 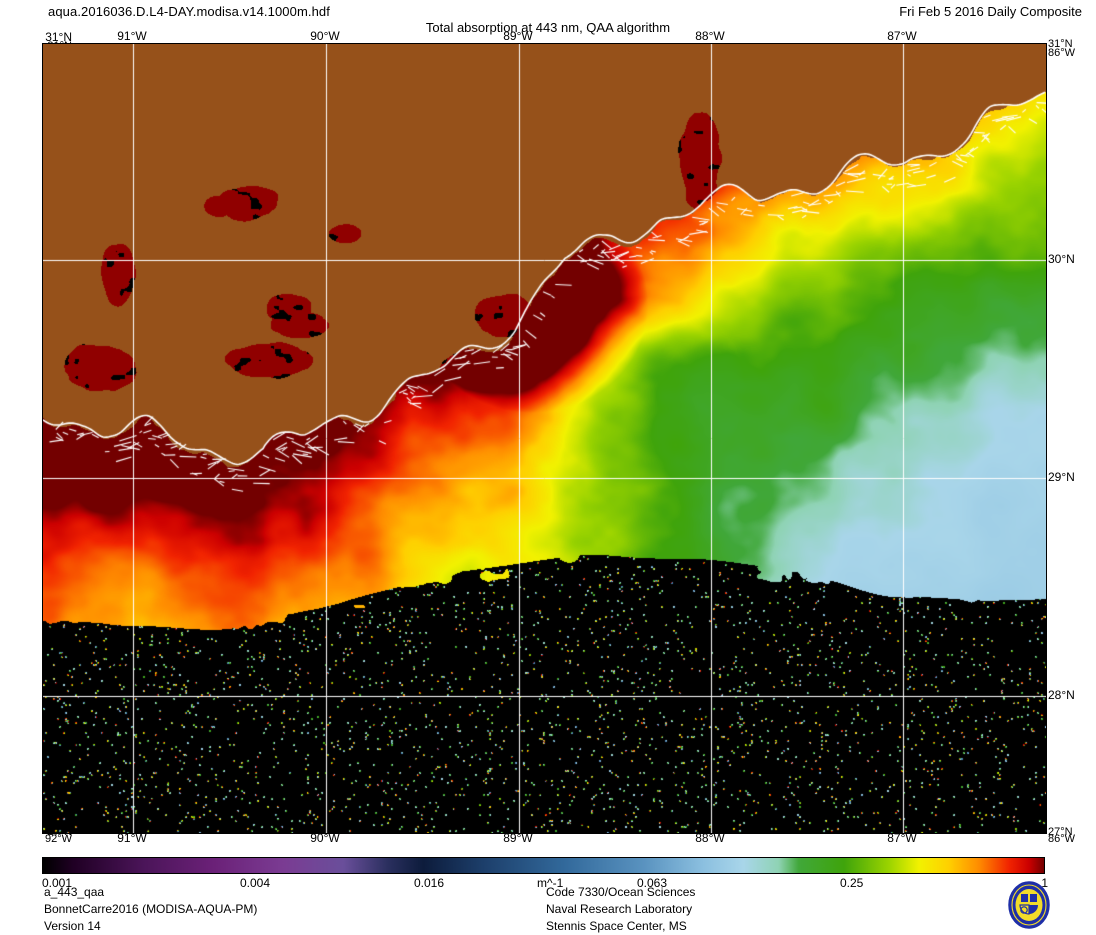 I want to click on lon-tick-top-4: 87°W, so click(x=902, y=36).